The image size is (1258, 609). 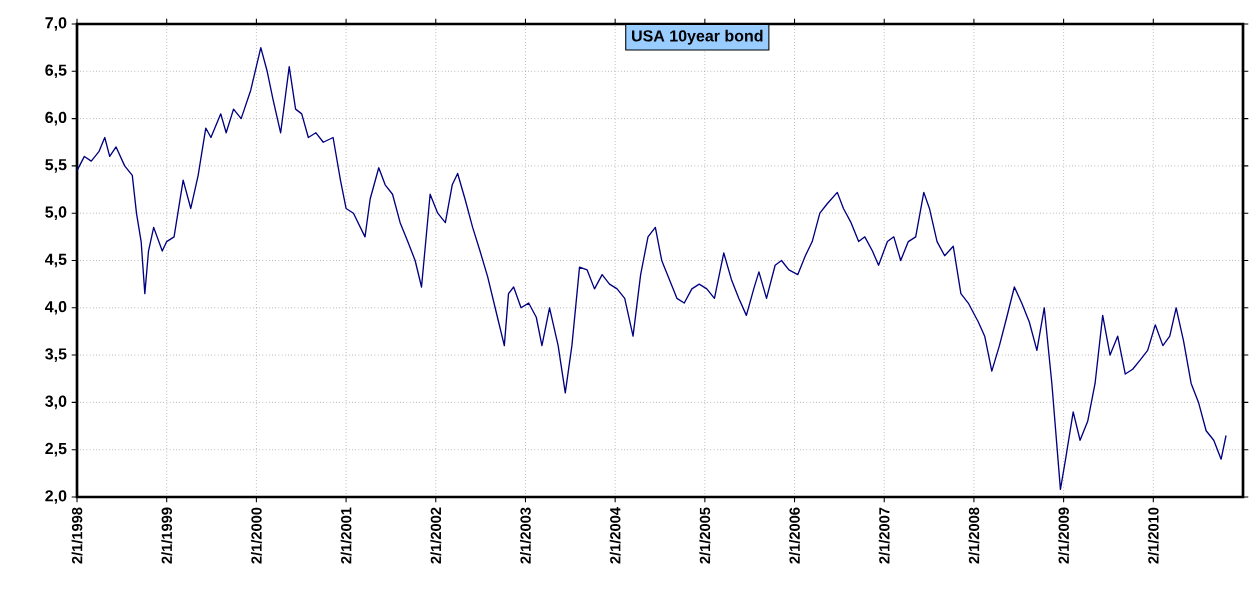 I want to click on y-tick-label: 7,0, so click(x=56, y=24).